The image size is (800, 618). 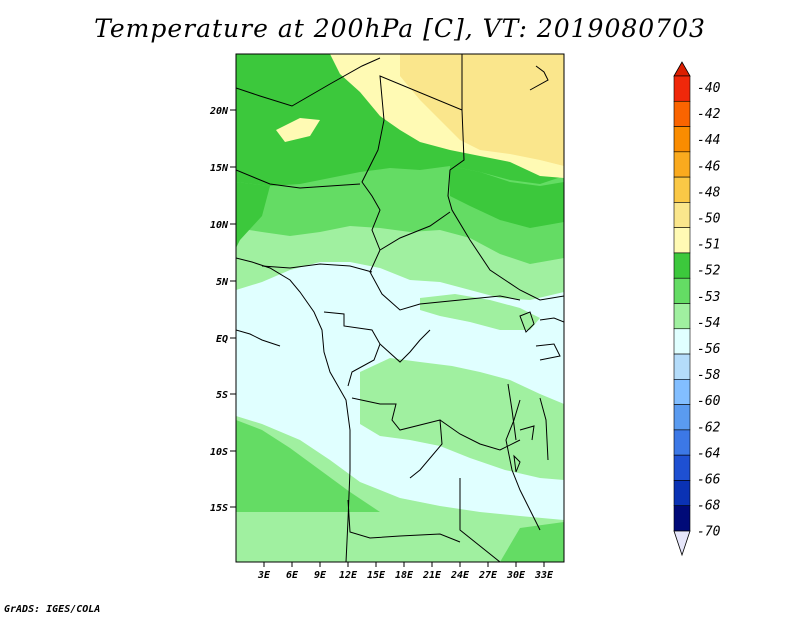 I want to click on lat-label: 5N, so click(x=222, y=282).